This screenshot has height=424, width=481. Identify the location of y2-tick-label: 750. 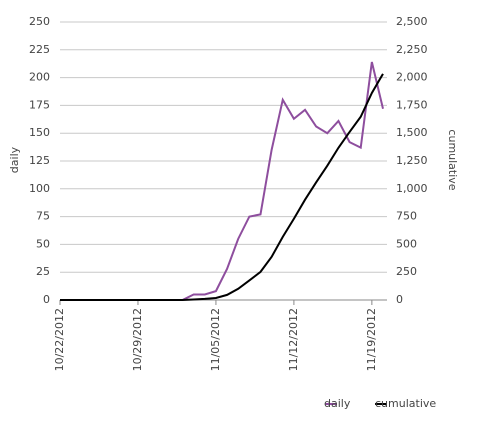
(406, 216).